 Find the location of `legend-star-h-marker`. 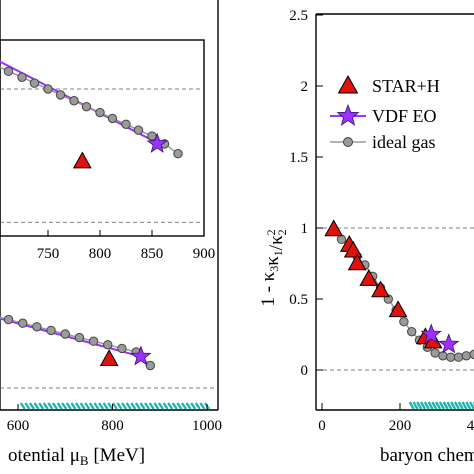

legend-star-h-marker is located at coordinates (348, 84).